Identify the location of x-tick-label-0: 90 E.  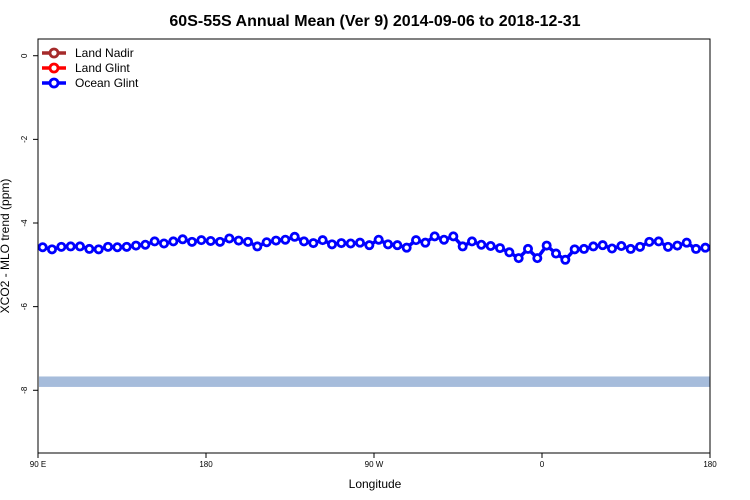
(38, 464).